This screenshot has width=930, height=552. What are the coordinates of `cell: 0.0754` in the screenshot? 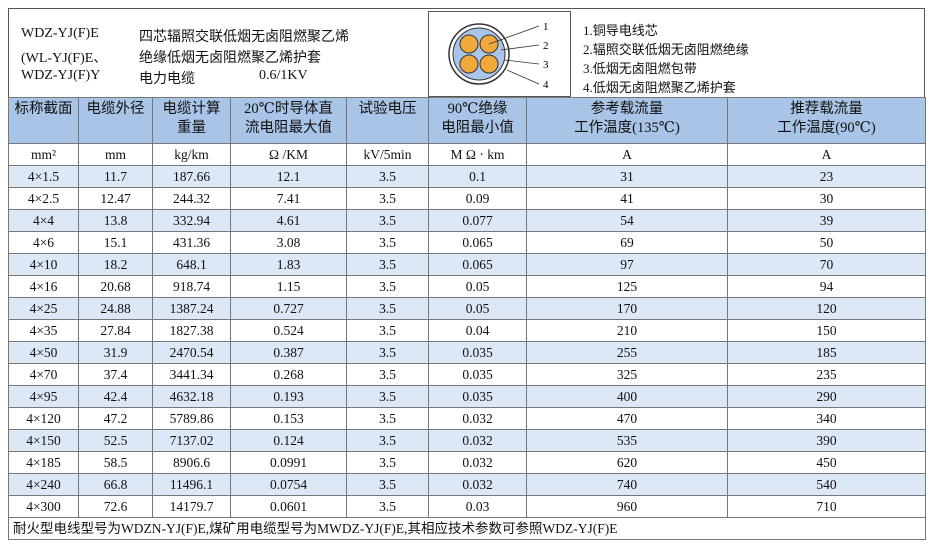 It's located at (288, 484).